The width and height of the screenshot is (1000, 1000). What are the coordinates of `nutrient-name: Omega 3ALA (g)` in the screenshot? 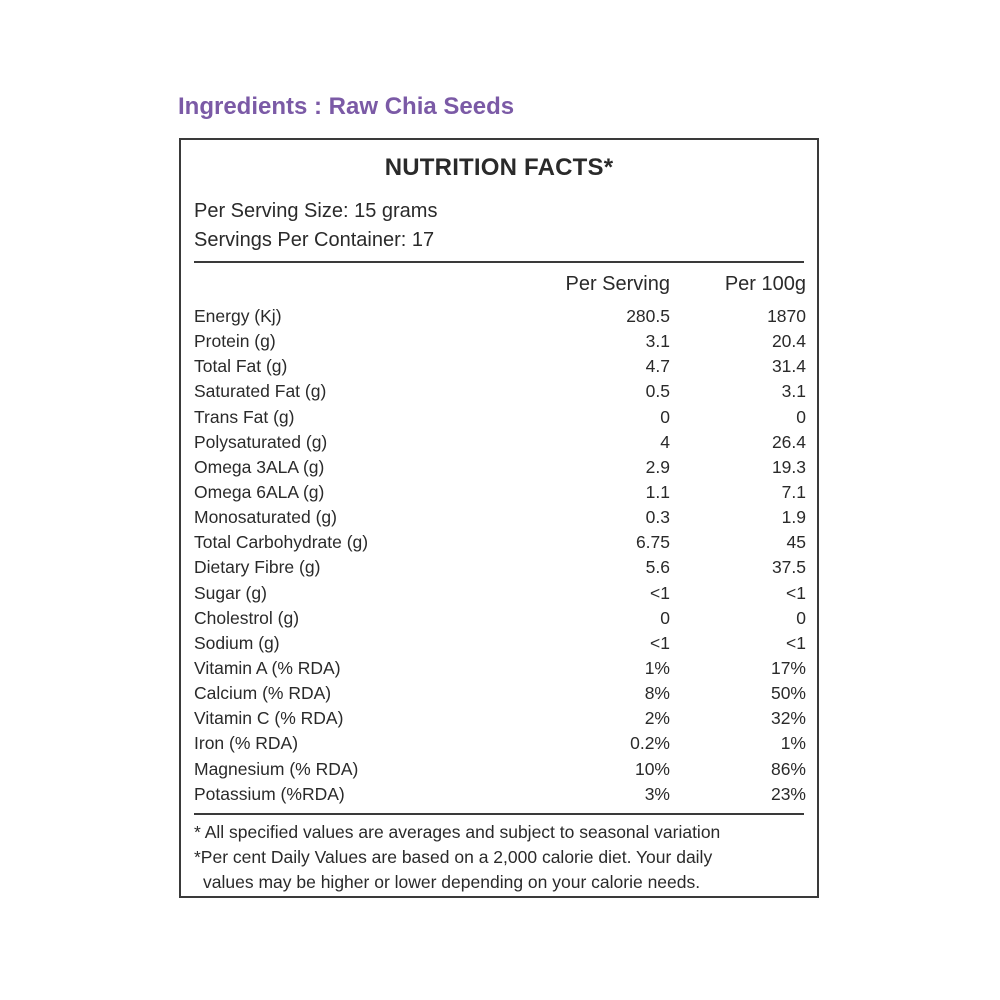 It's located at (259, 466).